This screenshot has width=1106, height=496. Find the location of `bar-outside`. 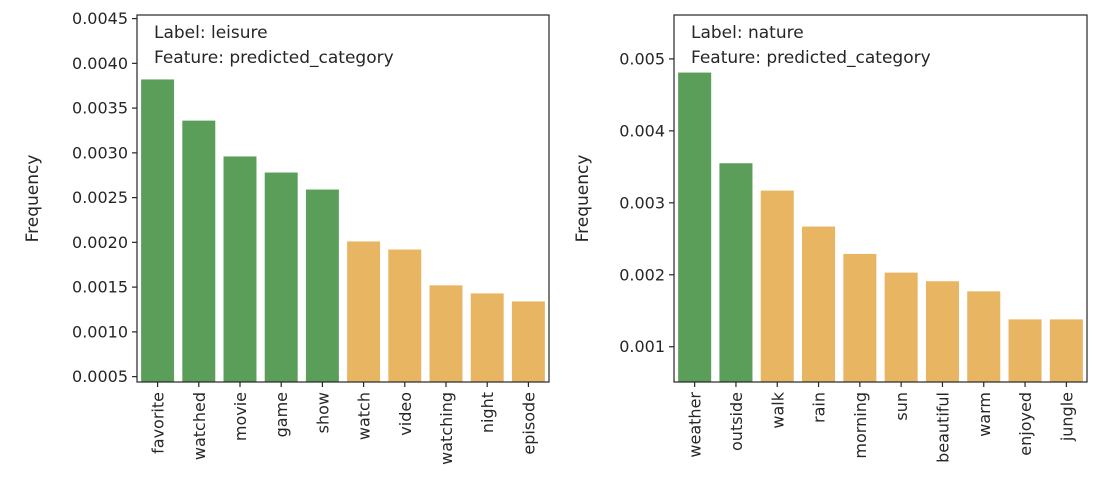

bar-outside is located at coordinates (736, 272).